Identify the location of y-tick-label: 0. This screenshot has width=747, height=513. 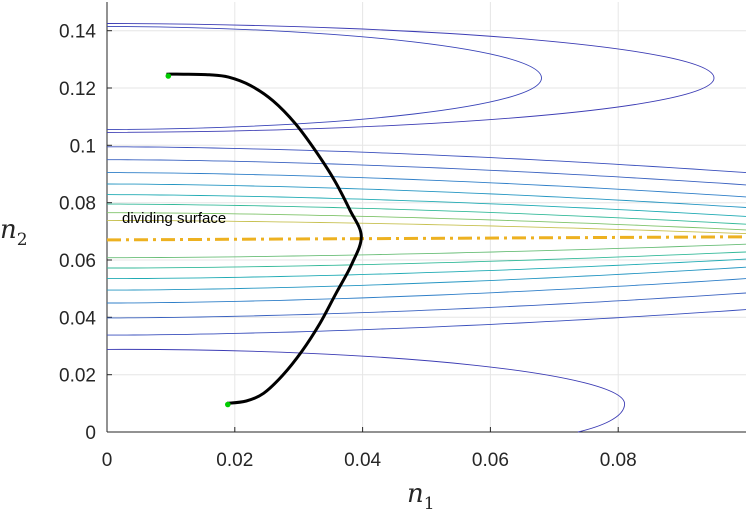
(90, 433).